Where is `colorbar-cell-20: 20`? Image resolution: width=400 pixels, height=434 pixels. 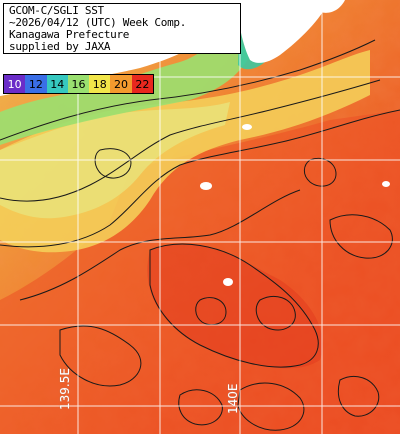 colorbar-cell-20: 20 is located at coordinates (121, 84).